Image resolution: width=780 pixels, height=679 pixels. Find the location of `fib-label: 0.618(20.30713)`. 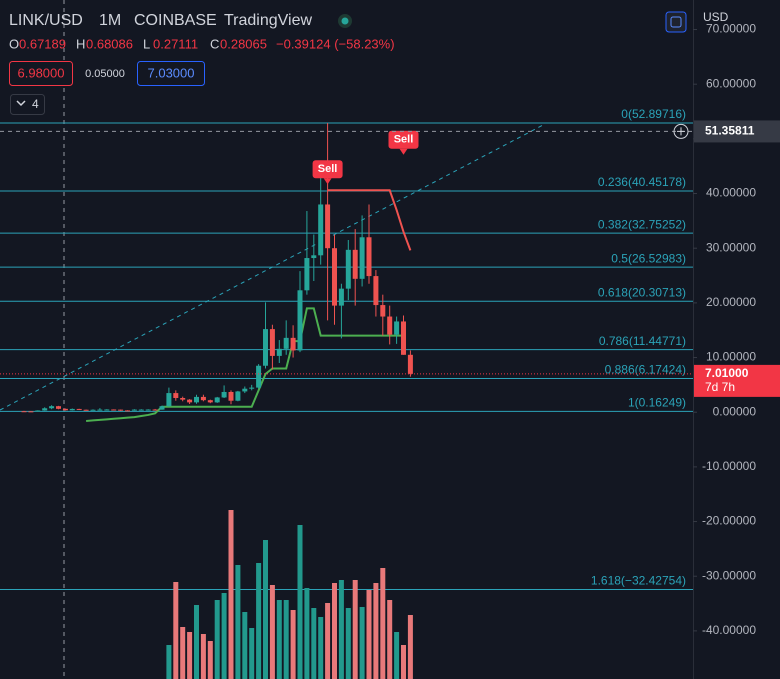

fib-label: 0.618(20.30713) is located at coordinates (642, 292).